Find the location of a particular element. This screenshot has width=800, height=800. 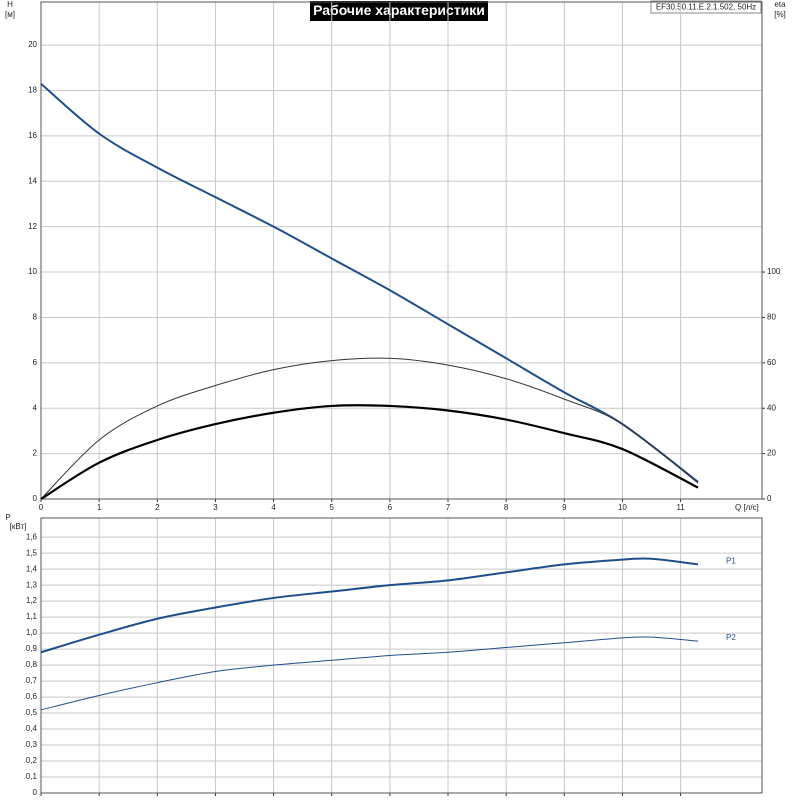

y-tick-label: 0,9 is located at coordinates (32, 648).